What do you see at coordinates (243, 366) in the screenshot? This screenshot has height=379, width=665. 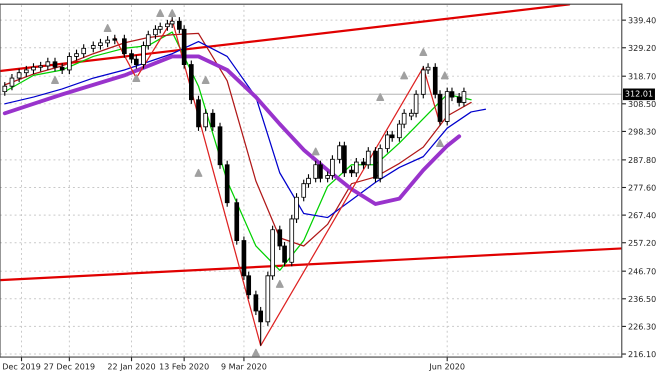 I see `x-tick-label: 9 Mar 2020` at bounding box center [243, 366].